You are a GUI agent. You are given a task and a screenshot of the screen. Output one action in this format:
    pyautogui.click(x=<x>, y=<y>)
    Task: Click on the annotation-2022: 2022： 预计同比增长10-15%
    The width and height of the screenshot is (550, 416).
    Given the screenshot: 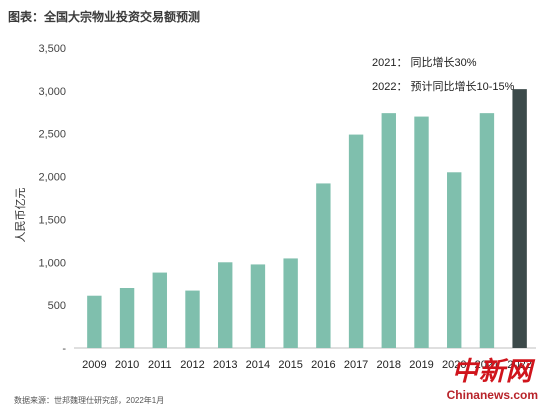 What is the action you would take?
    pyautogui.click(x=443, y=86)
    